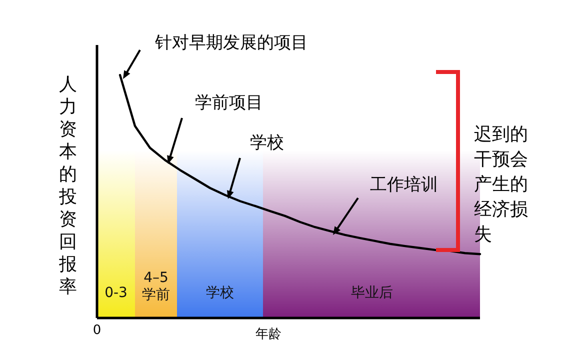 The width and height of the screenshot is (564, 355). What do you see at coordinates (229, 103) in the screenshot?
I see `annotation: 学前项目` at bounding box center [229, 103].